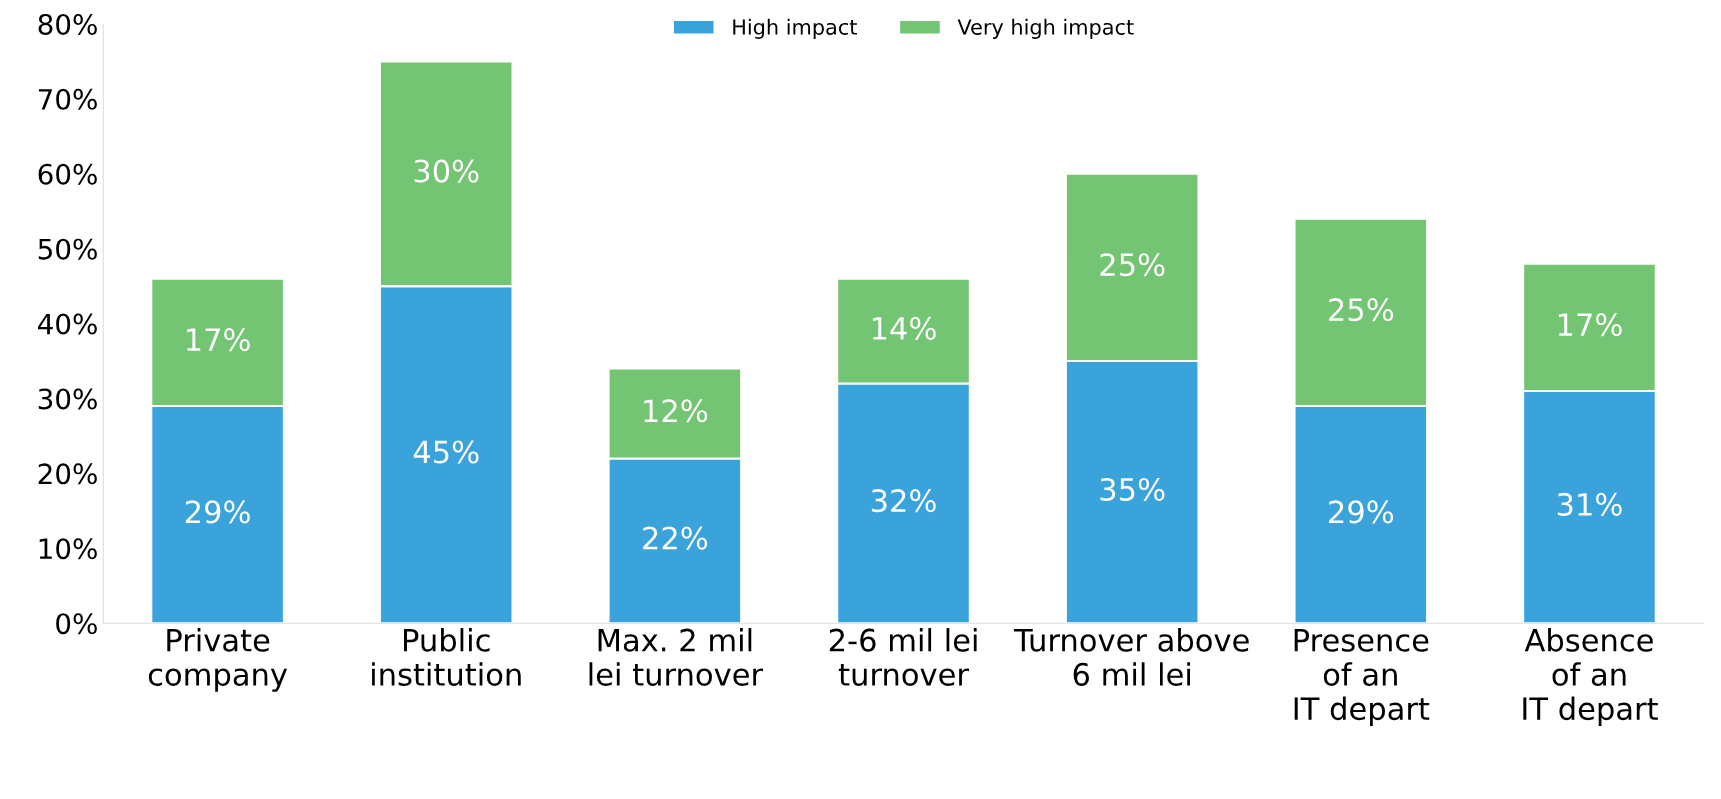  What do you see at coordinates (1589, 504) in the screenshot?
I see `data-label: 31%` at bounding box center [1589, 504].